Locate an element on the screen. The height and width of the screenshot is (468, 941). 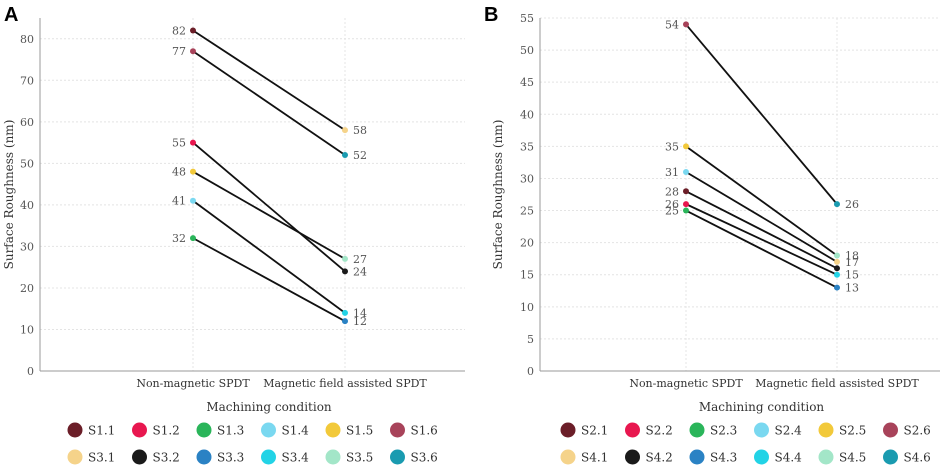
panel-b-y-tick-label: 50 is located at coordinates (527, 50).